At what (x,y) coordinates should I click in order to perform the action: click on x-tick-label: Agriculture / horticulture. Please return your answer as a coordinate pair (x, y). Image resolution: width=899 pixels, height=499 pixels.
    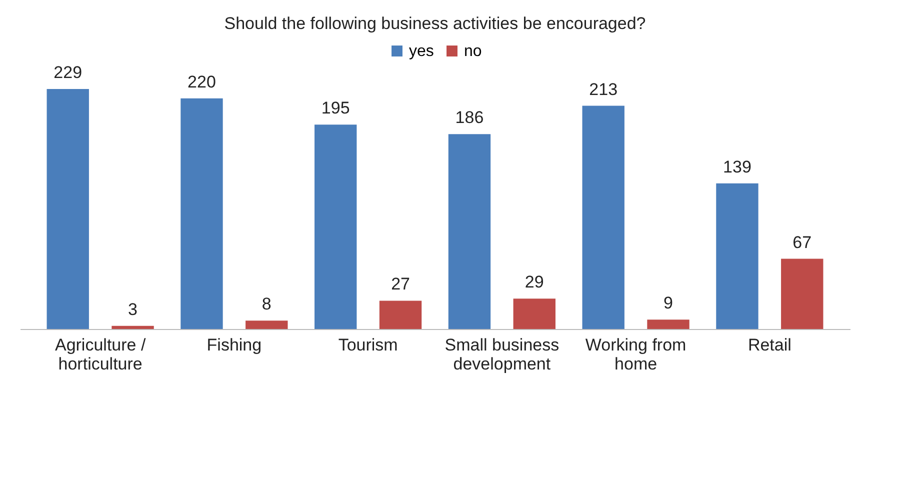
    Looking at the image, I should click on (100, 355).